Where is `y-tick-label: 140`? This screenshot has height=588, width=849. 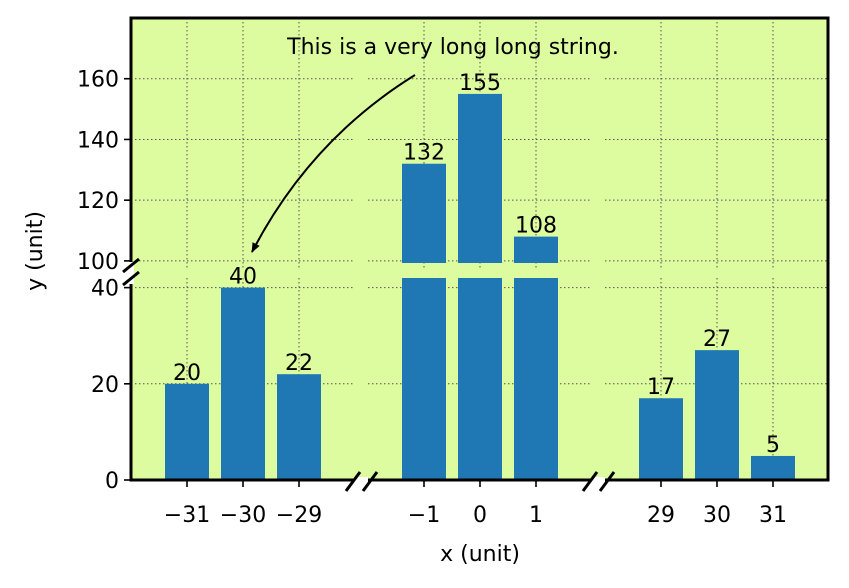 y-tick-label: 140 is located at coordinates (98, 140).